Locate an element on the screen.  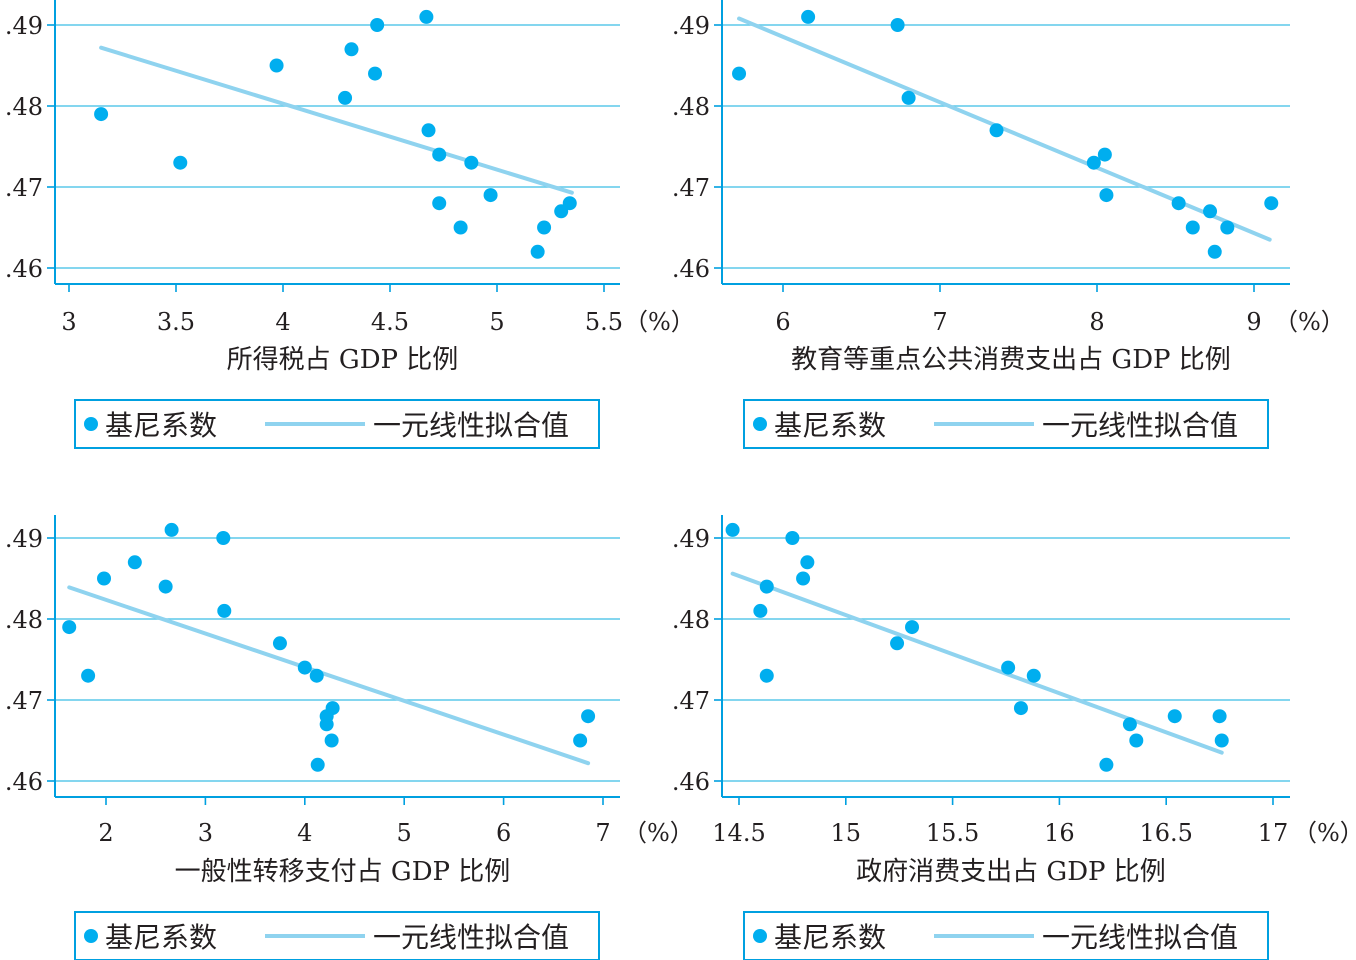
x-axis-title: 一般性转移支付占 GDP 比例 is located at coordinates (343, 872).